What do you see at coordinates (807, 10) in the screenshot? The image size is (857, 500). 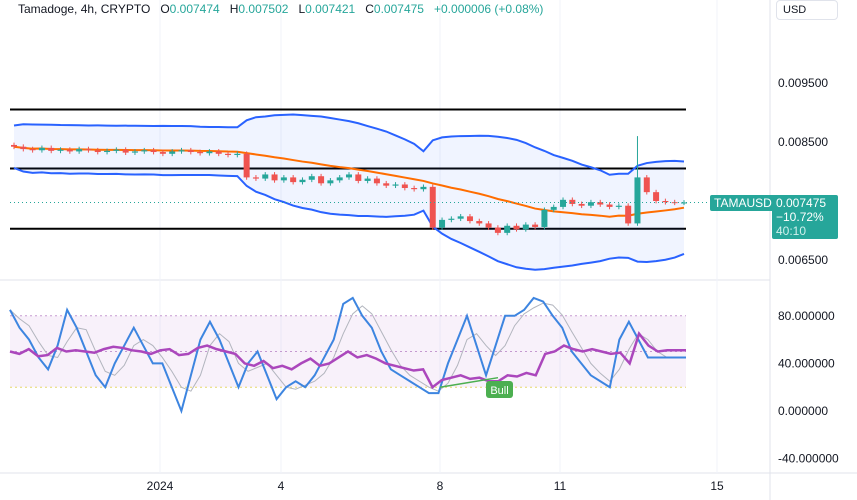 I see `currency-button: USD` at bounding box center [807, 10].